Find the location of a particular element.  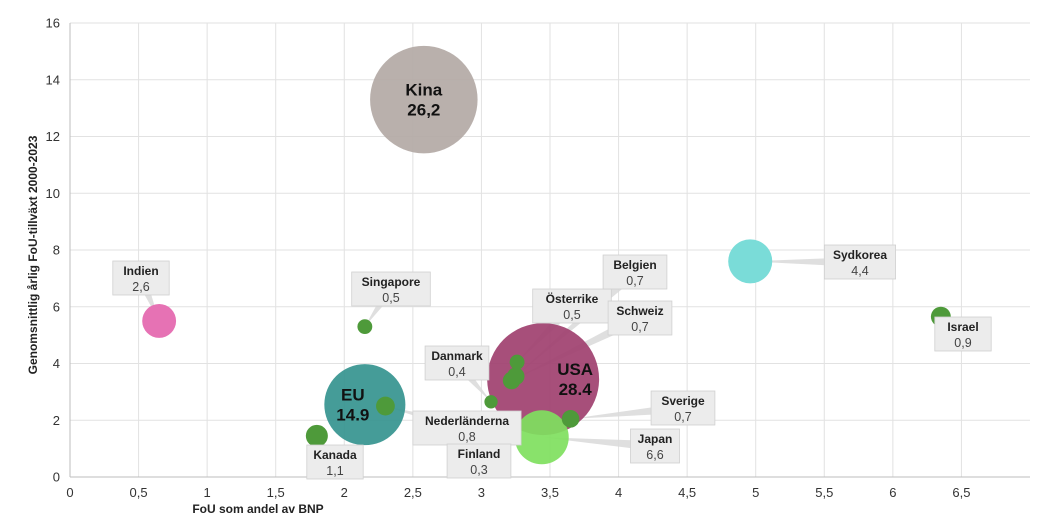

x-tick-label: 4,5 is located at coordinates (687, 492).